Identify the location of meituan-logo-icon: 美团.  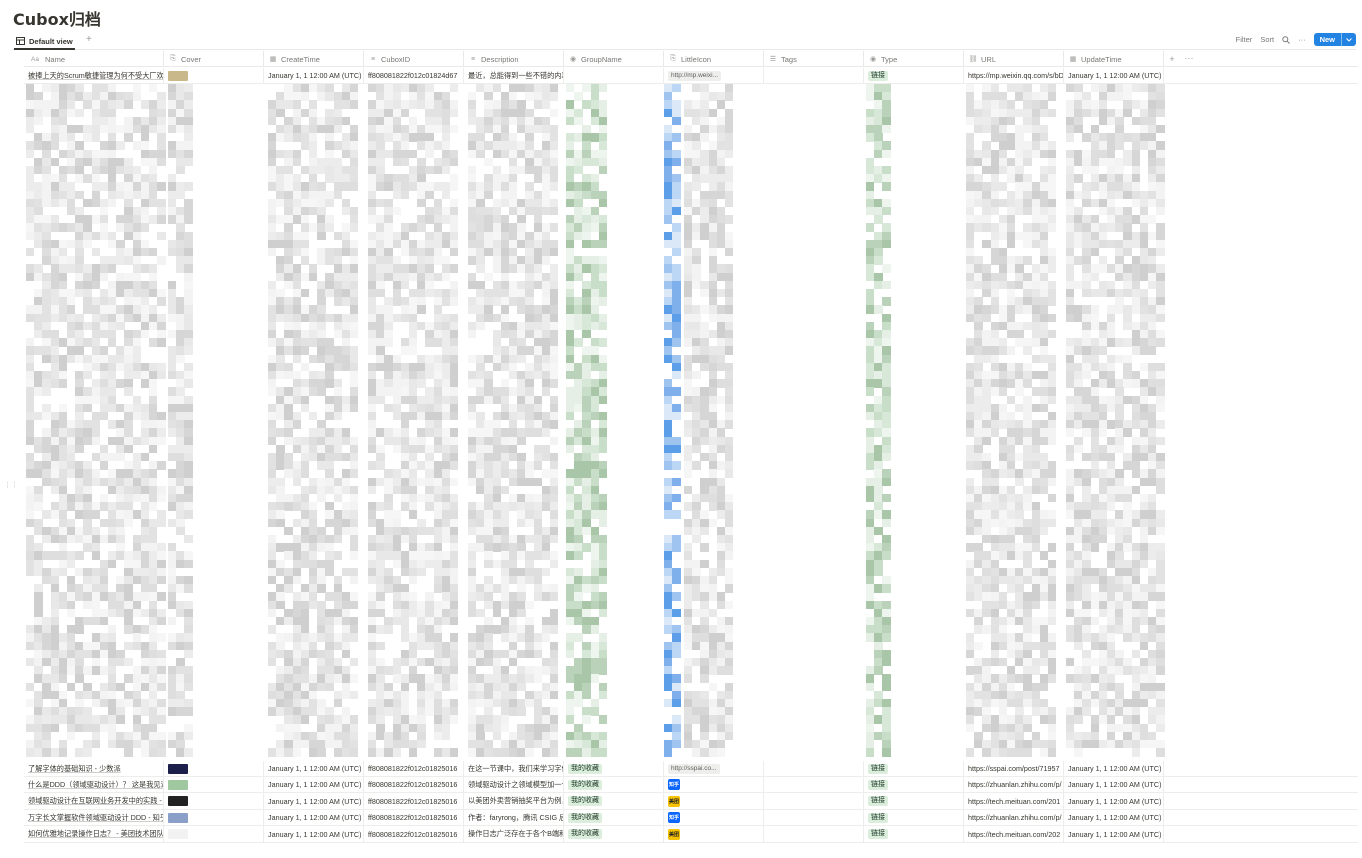
(674, 834).